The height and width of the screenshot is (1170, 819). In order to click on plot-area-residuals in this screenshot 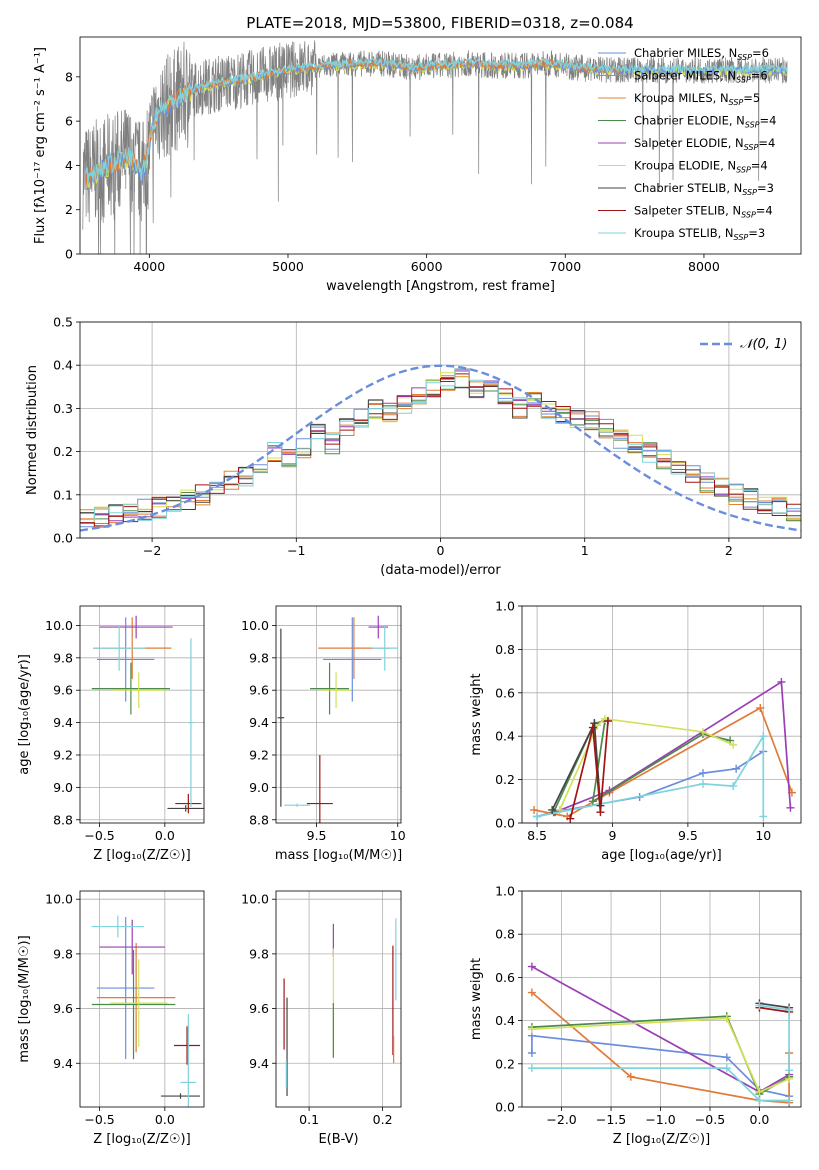, I will do `click(440, 451)`.